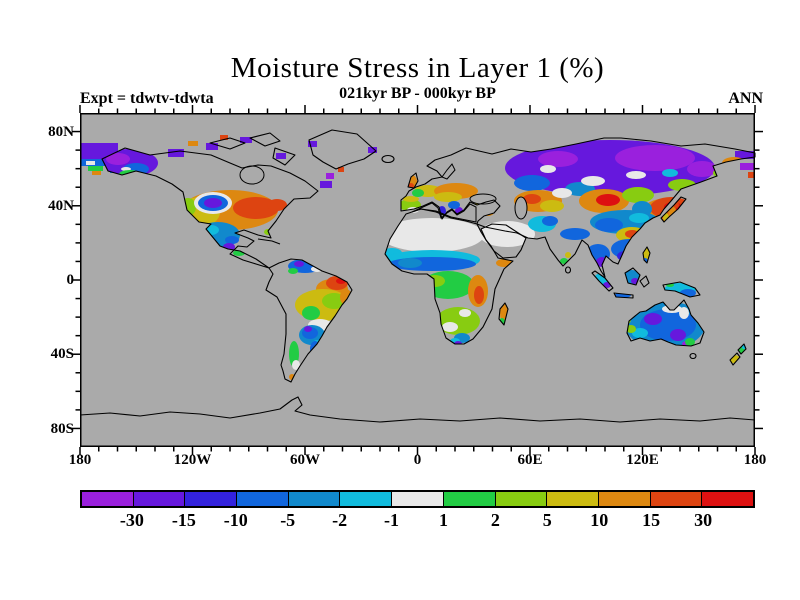  What do you see at coordinates (651, 520) in the screenshot?
I see `colorbar-level-label: 15` at bounding box center [651, 520].